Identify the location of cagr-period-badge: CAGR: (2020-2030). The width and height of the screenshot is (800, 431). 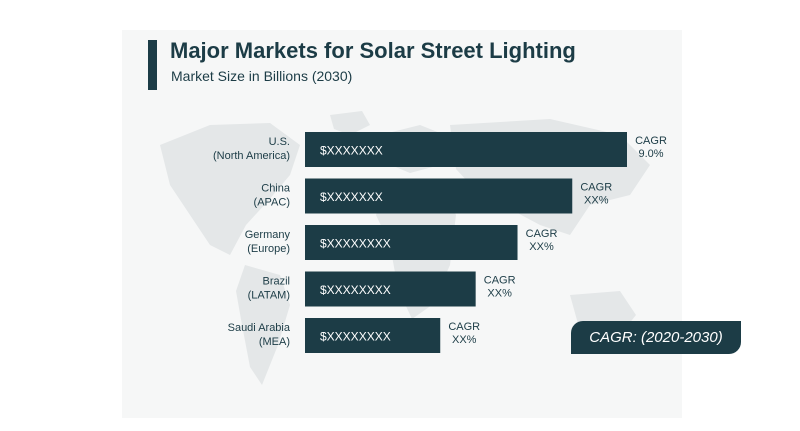
(656, 337).